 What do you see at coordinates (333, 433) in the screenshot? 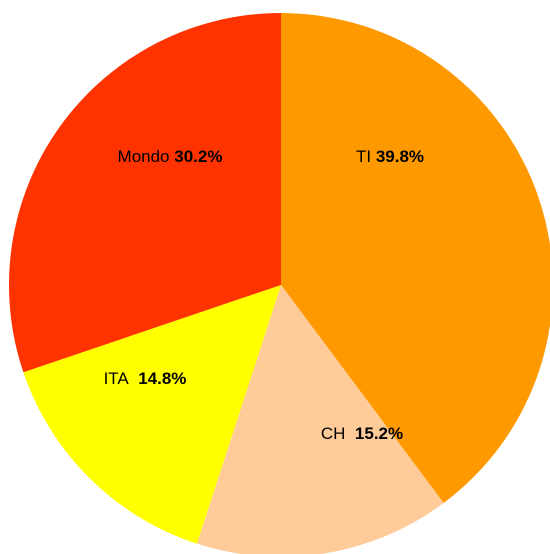
I see `slice-name: CH` at bounding box center [333, 433].